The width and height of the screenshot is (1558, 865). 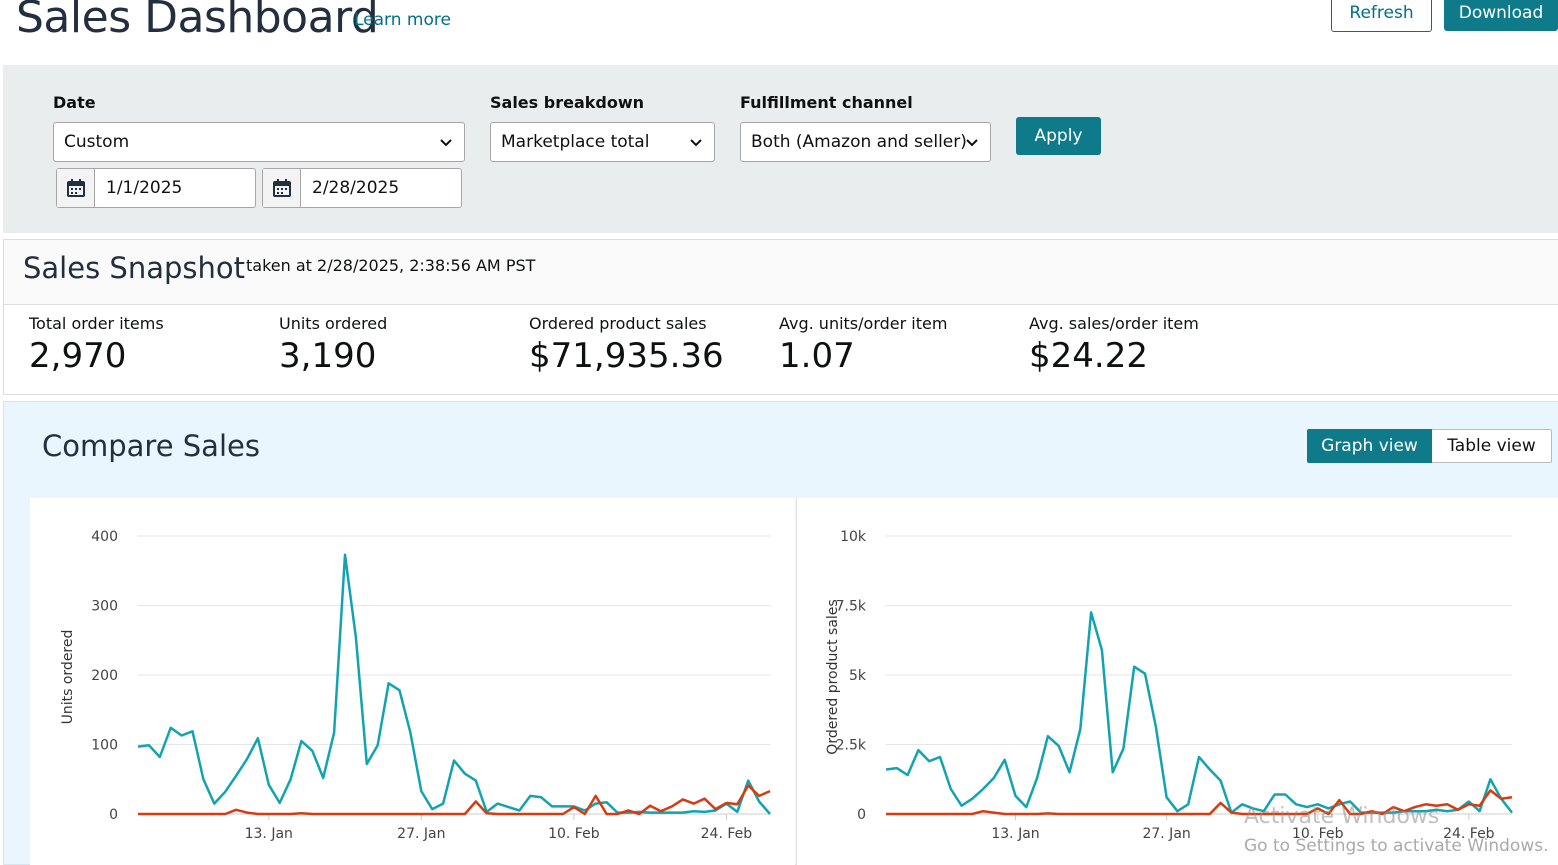 I want to click on metric-value: 3,190, so click(x=328, y=356).